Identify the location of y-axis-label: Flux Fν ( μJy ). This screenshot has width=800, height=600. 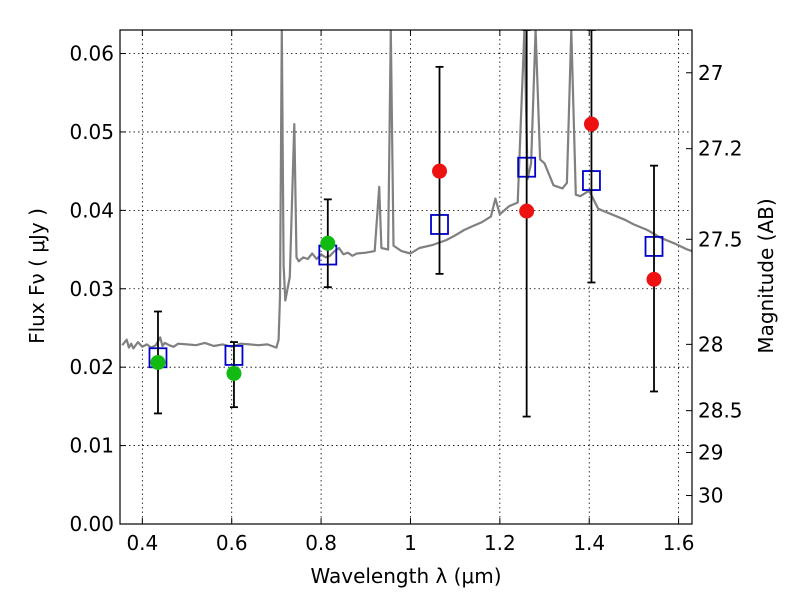
(37, 276).